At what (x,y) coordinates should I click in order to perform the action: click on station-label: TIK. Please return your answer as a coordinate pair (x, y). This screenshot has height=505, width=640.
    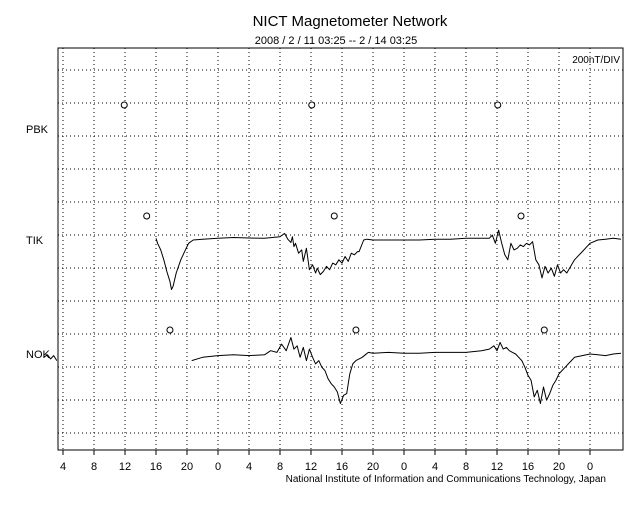
    Looking at the image, I should click on (35, 241).